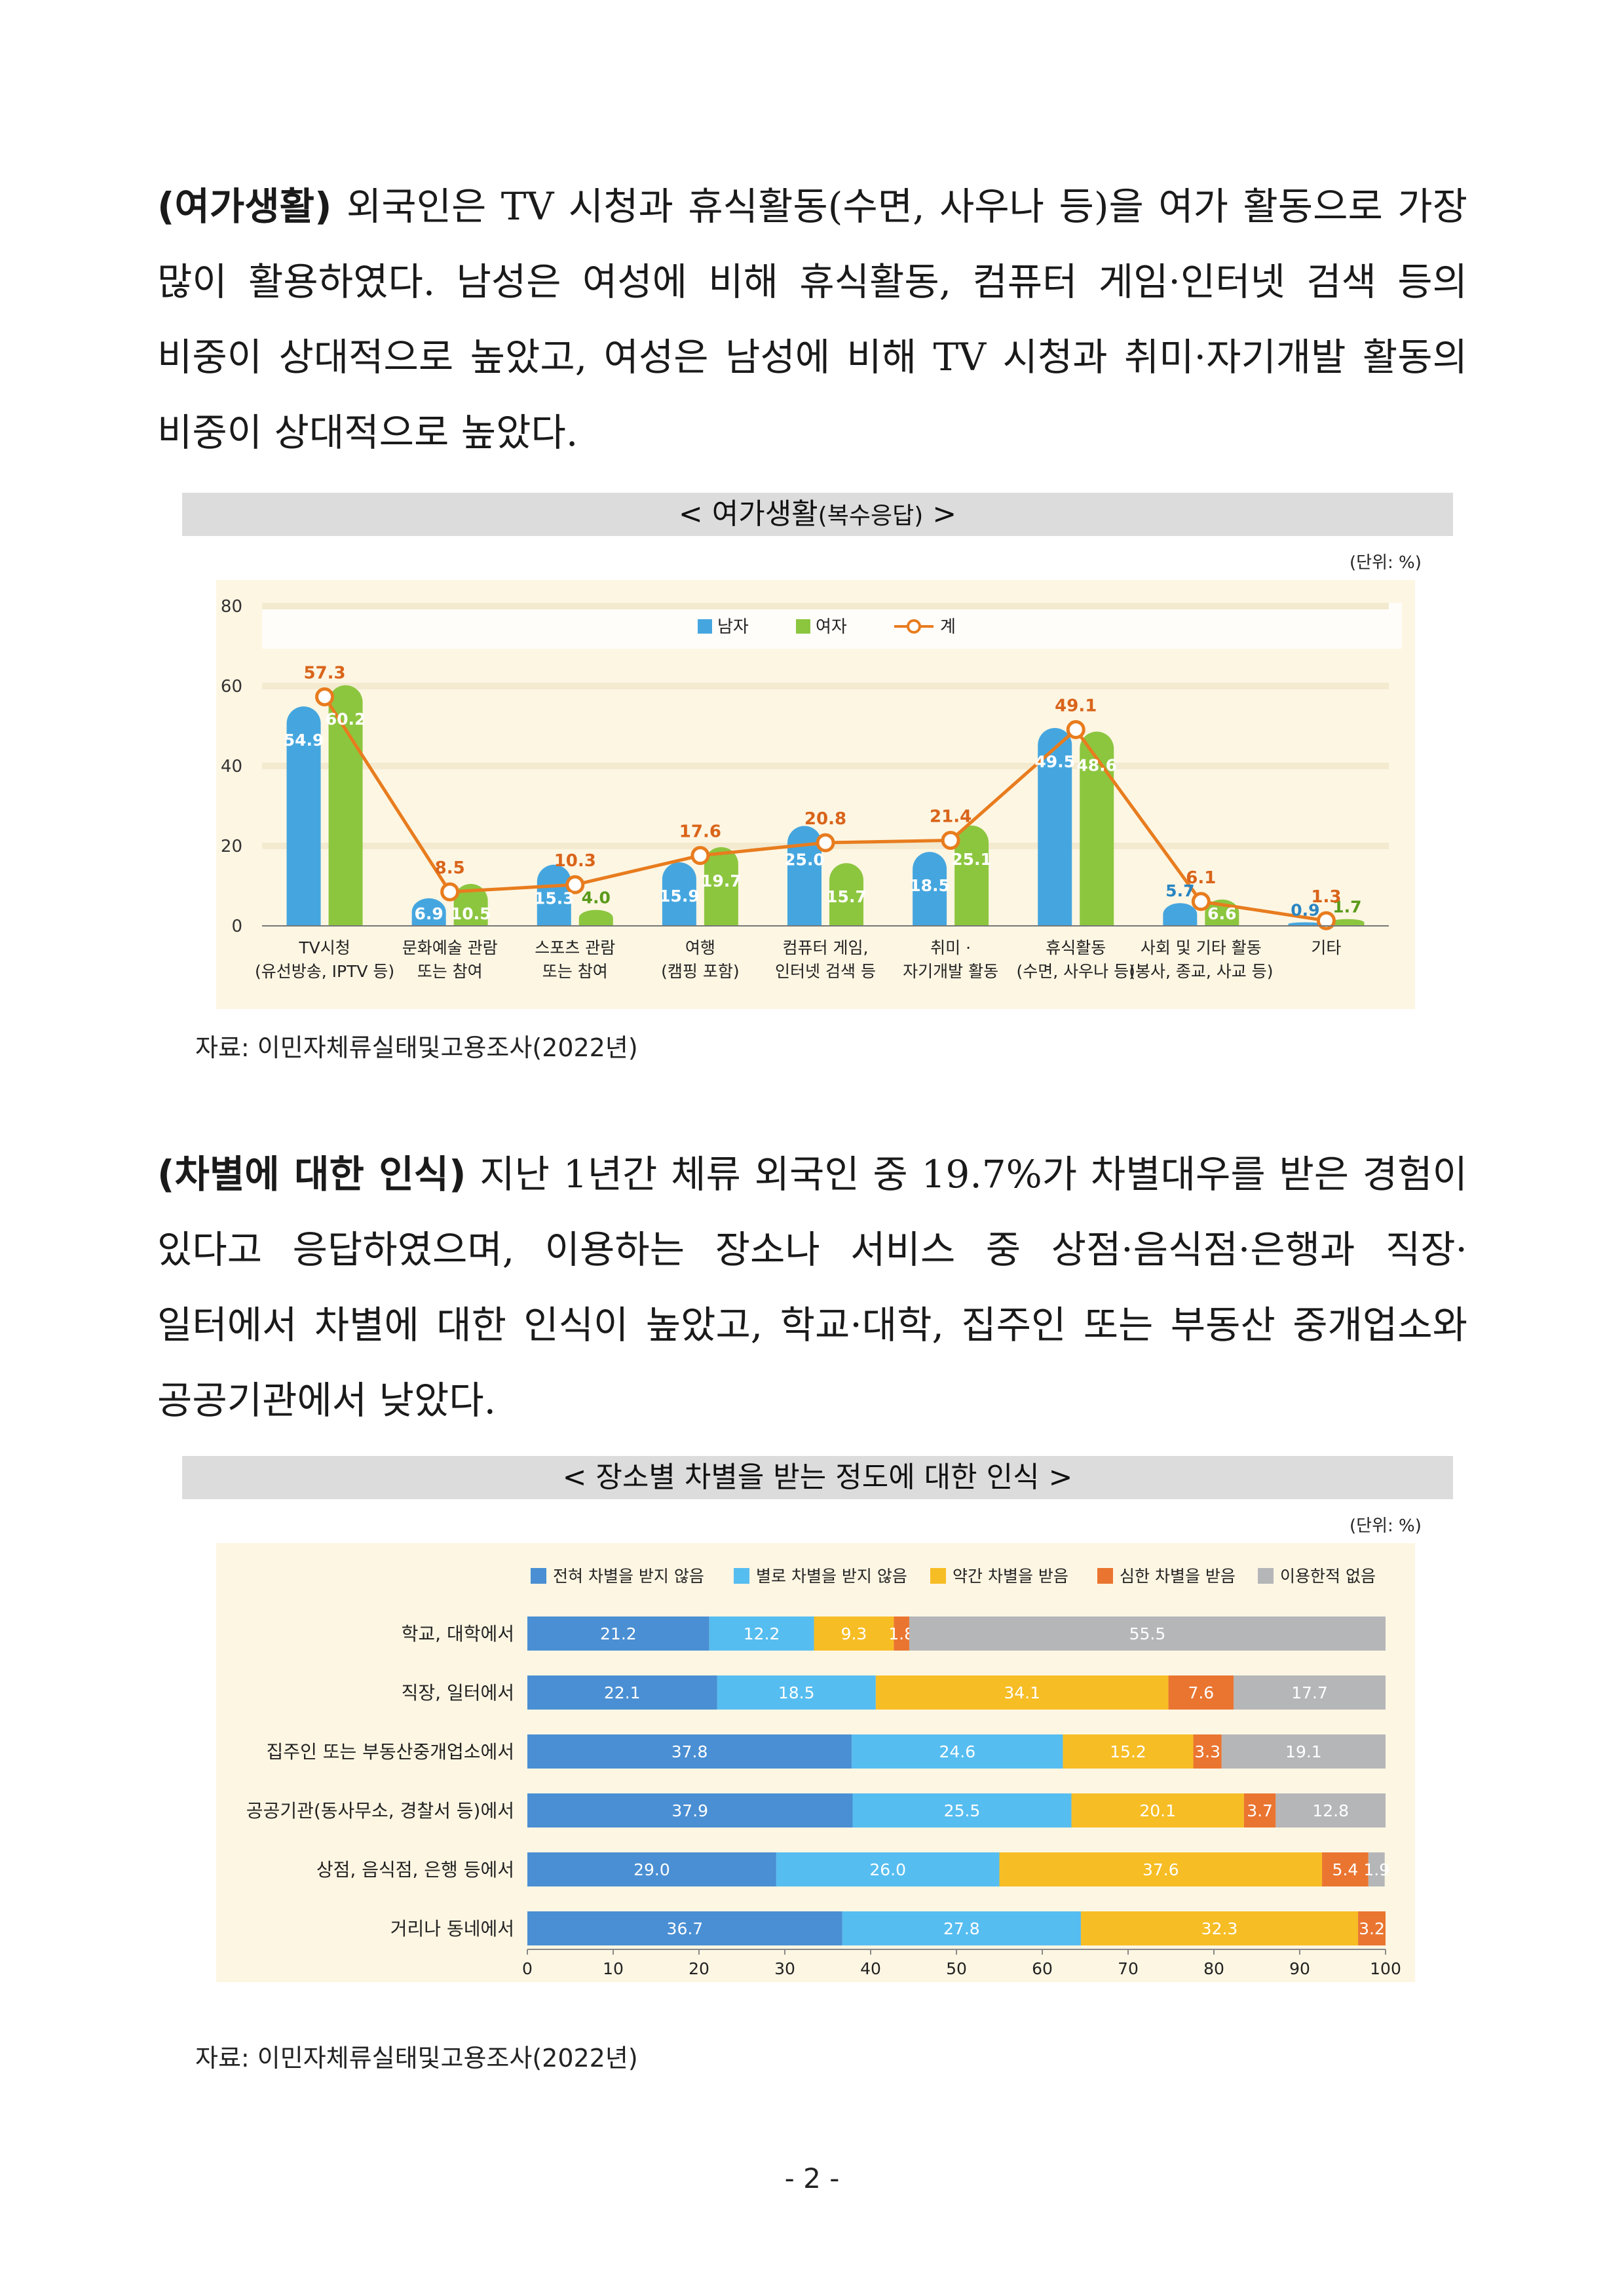 The image size is (1624, 2296). I want to click on chart2-segment-label-3-4: 12.8, so click(1330, 1810).